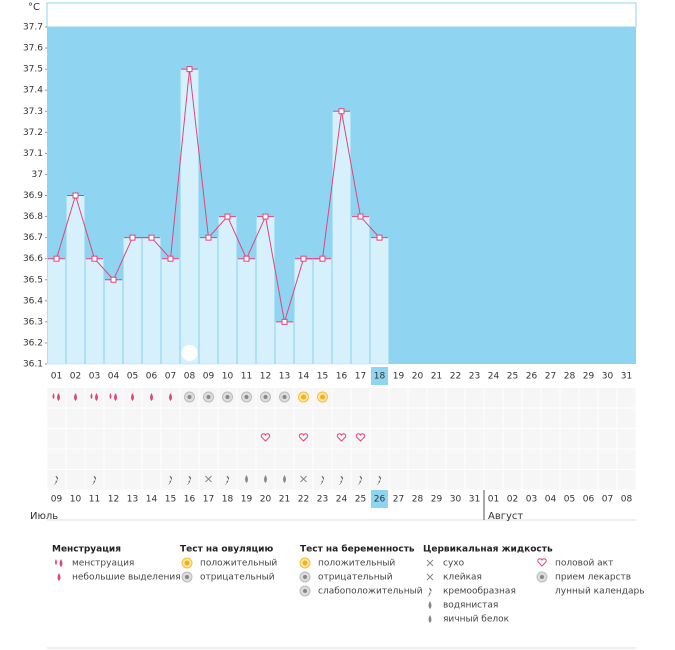 This screenshot has height=650, width=675. What do you see at coordinates (237, 578) in the screenshot?
I see `legend-item: отрицательный` at bounding box center [237, 578].